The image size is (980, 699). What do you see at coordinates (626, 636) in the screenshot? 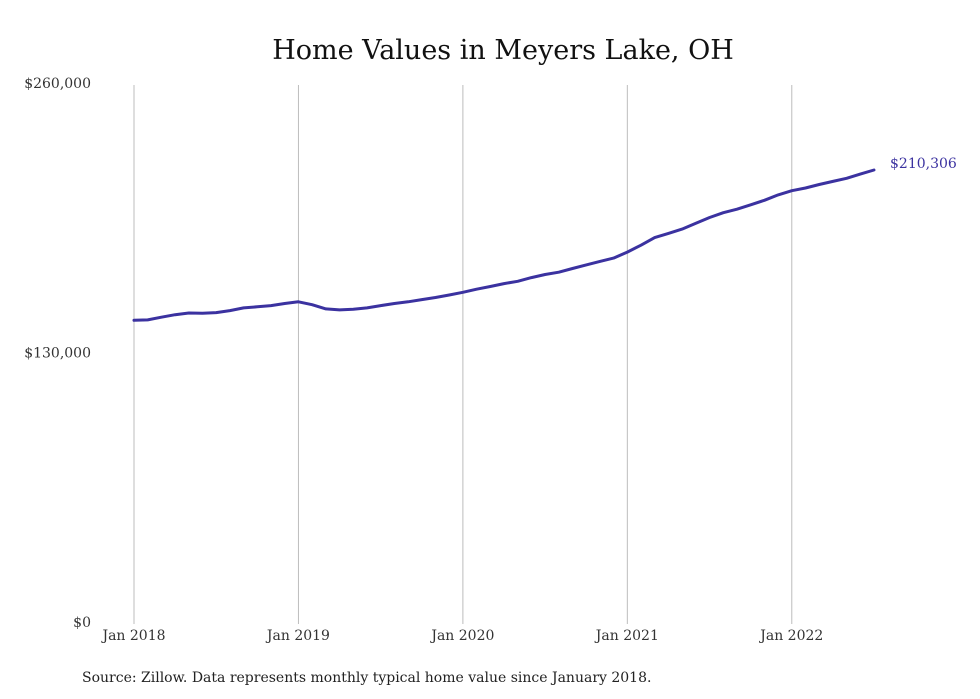
I see `x-tick-label: Jan 2021` at bounding box center [626, 636].